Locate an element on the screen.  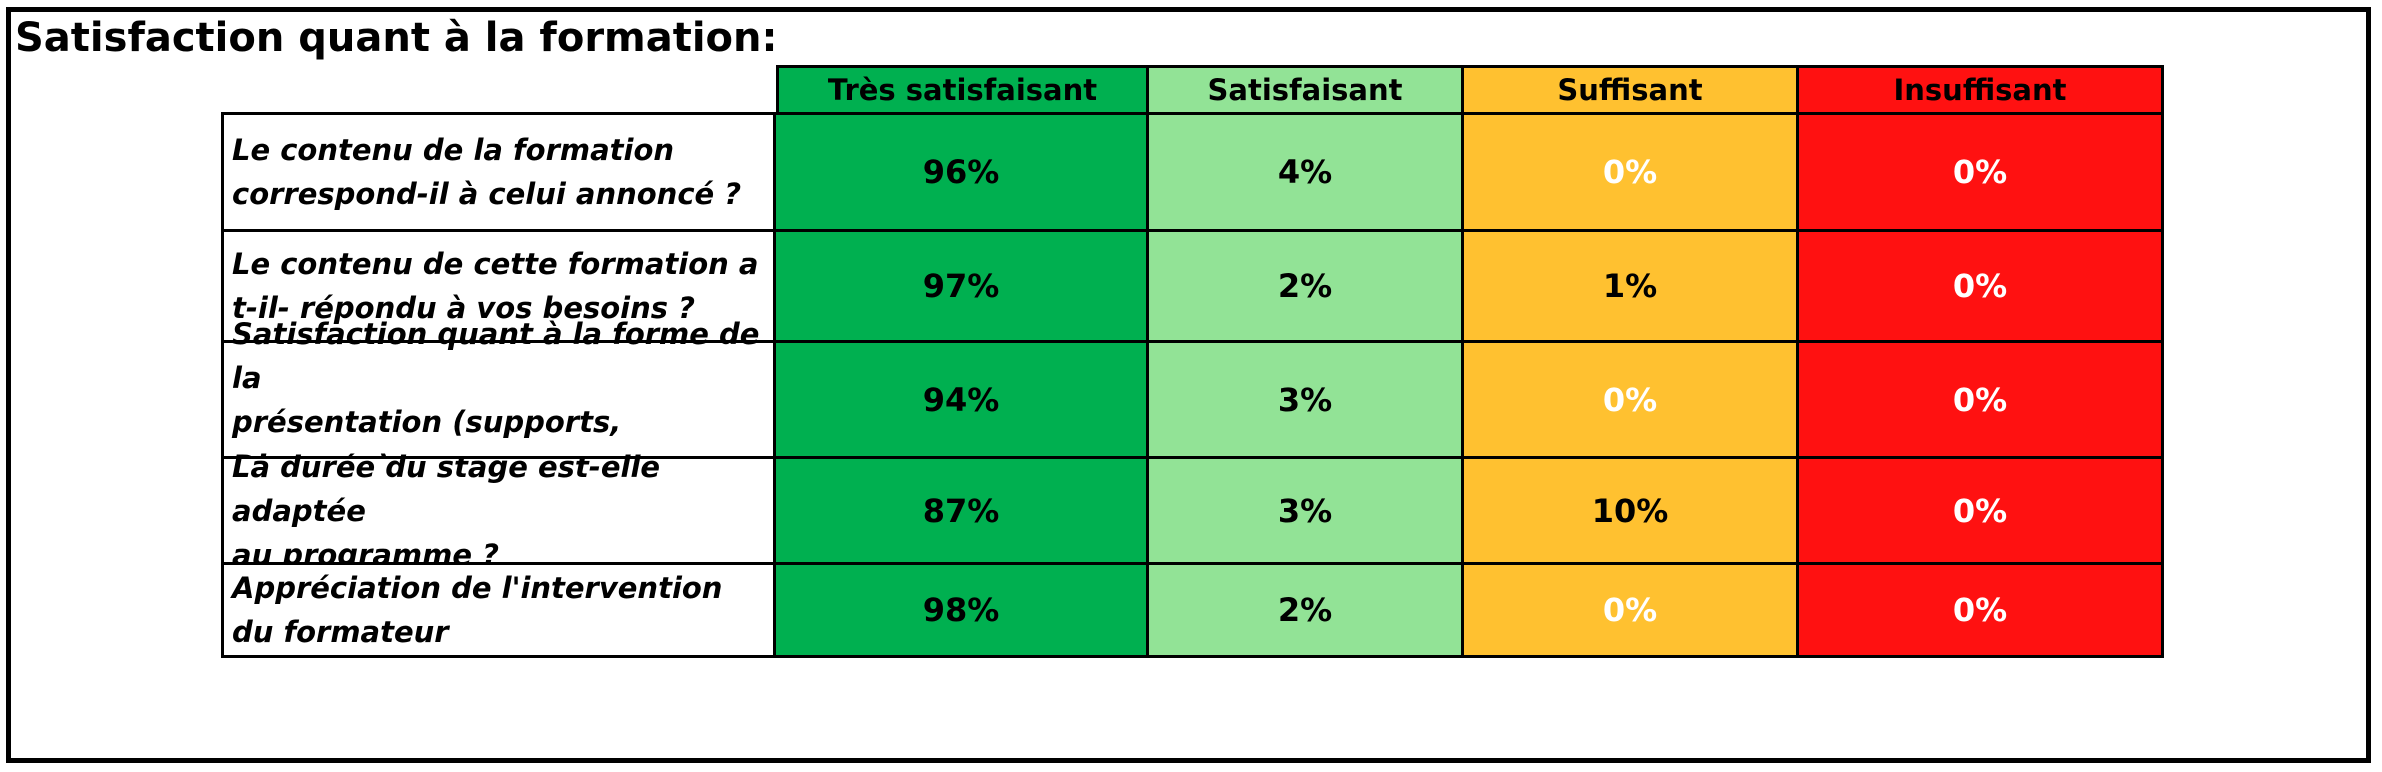
column-header-suffisant: Suffisant is located at coordinates (1631, 88).